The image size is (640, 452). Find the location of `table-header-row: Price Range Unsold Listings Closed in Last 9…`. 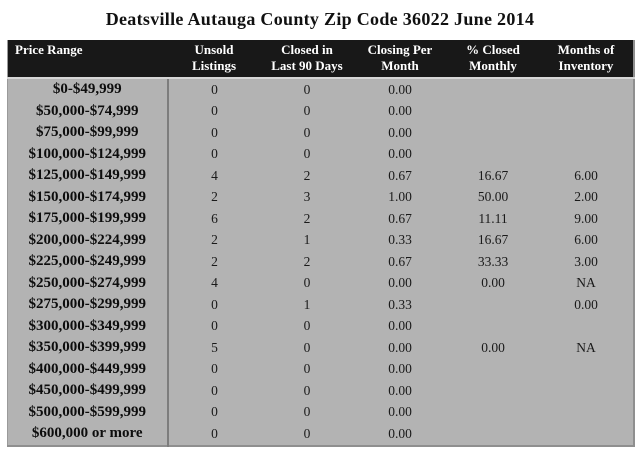

table-header-row: Price Range Unsold Listings Closed in Last 9… is located at coordinates (320, 59).